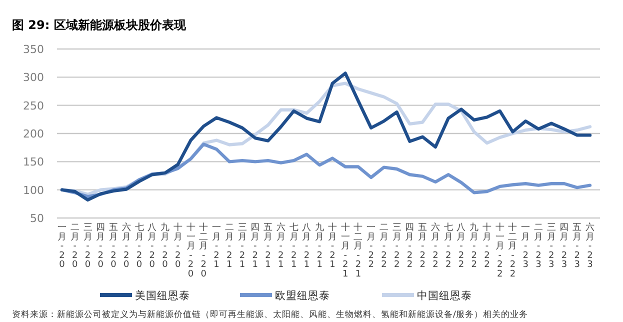  What do you see at coordinates (461, 246) in the screenshot?
I see `x-tick-label: 八月-22` at bounding box center [461, 246].